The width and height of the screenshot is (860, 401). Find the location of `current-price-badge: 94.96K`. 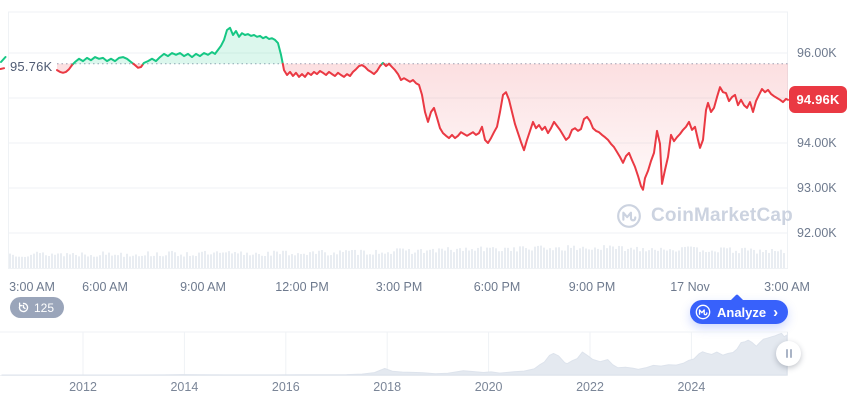

current-price-badge: 94.96K is located at coordinates (818, 99).